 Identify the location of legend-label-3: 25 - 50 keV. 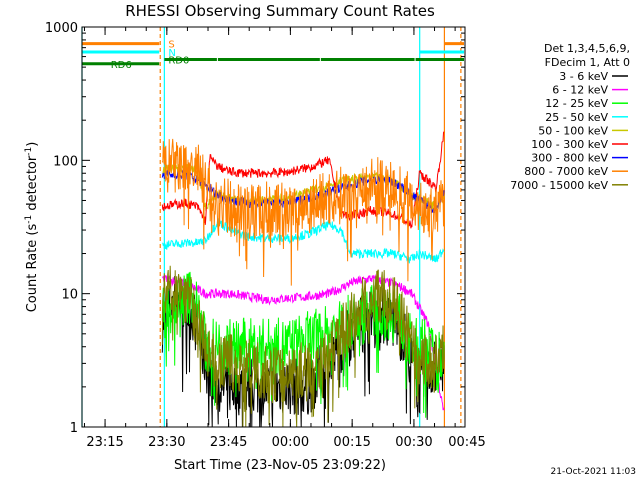
(576, 117).